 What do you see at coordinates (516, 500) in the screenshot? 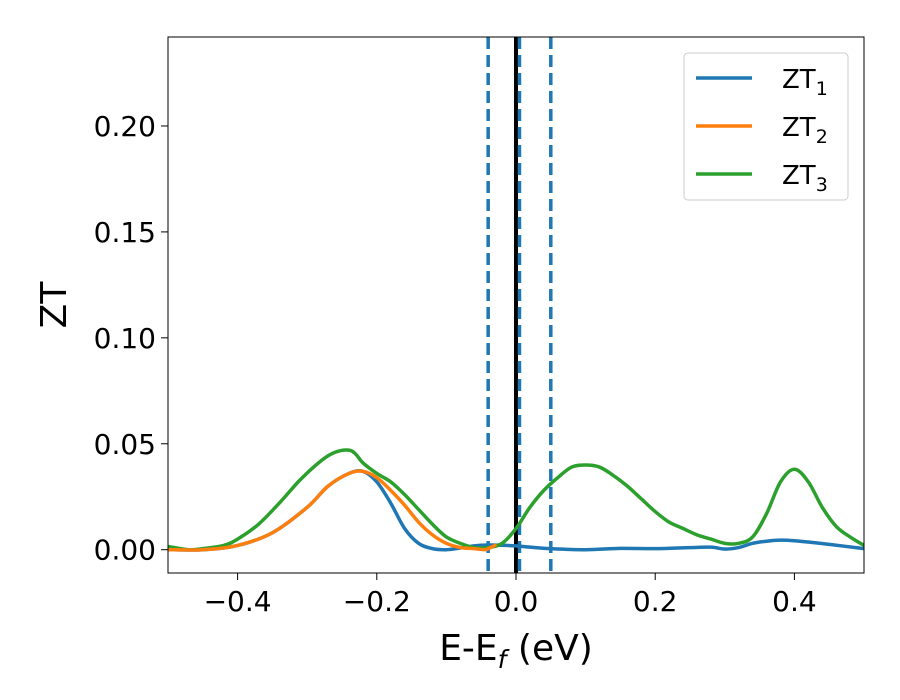
I see `series-line-zt3` at bounding box center [516, 500].